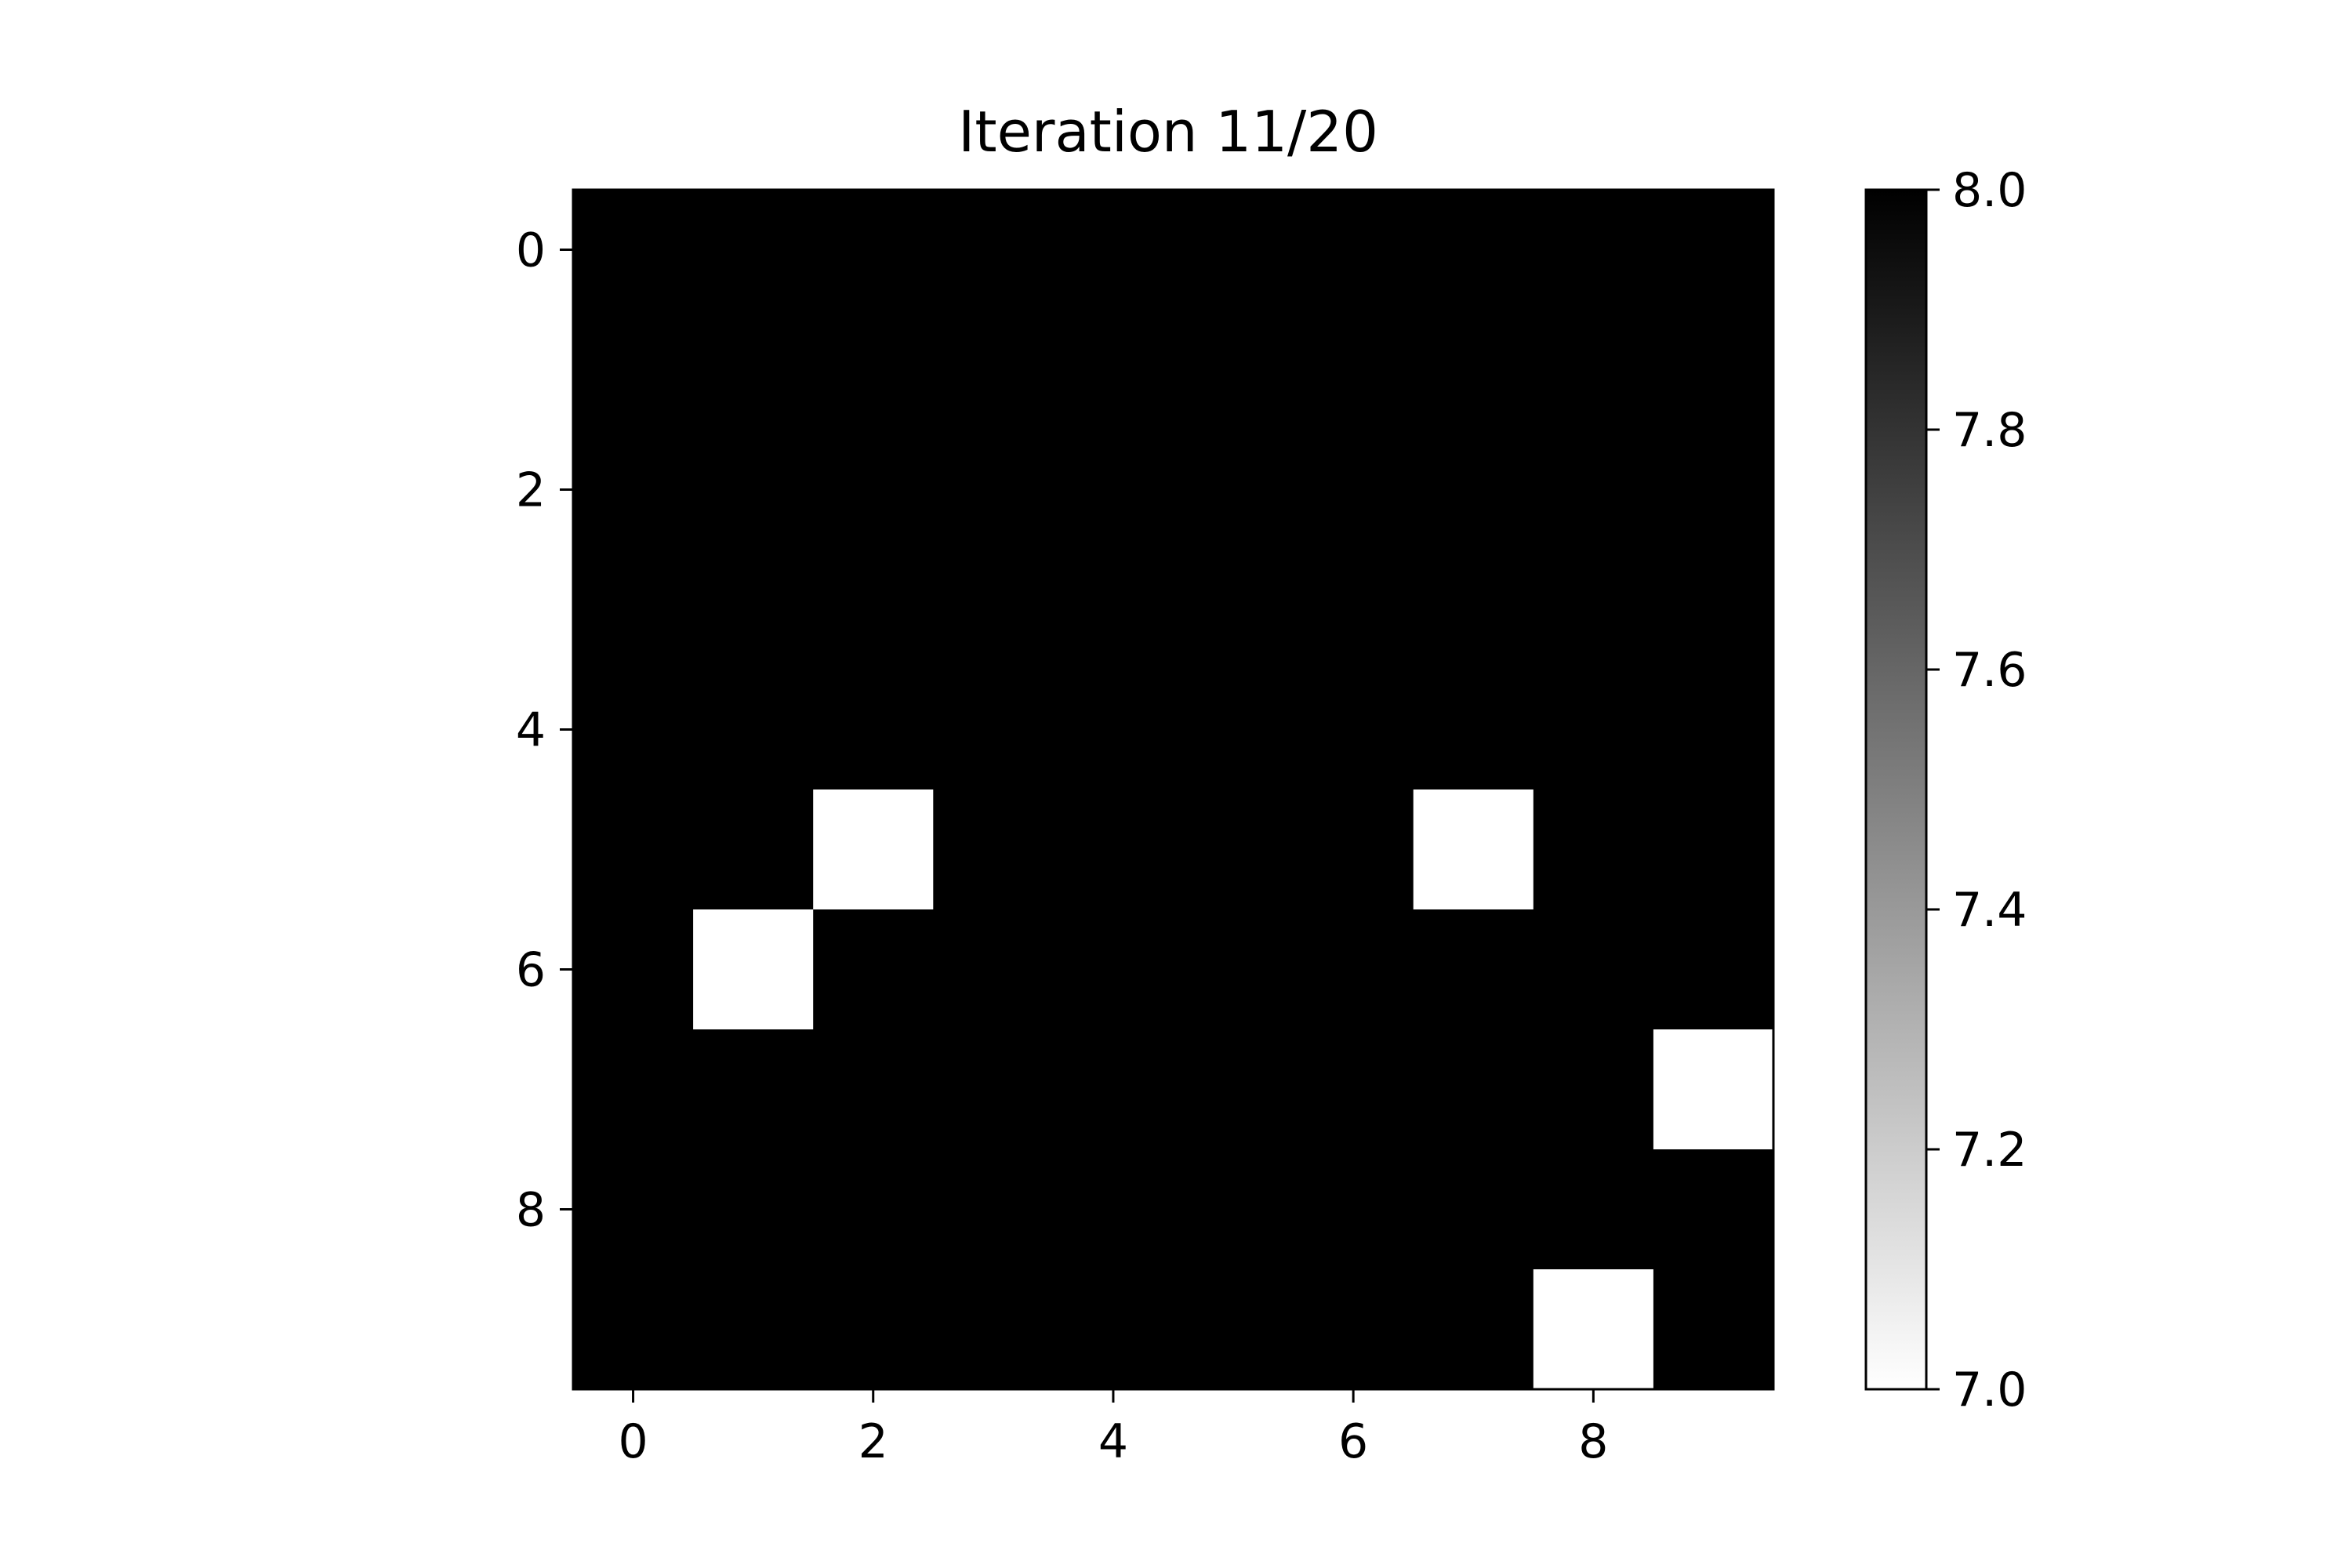  Describe the element at coordinates (1713, 730) in the screenshot. I see `heatmap-cell-r4-c9` at that location.